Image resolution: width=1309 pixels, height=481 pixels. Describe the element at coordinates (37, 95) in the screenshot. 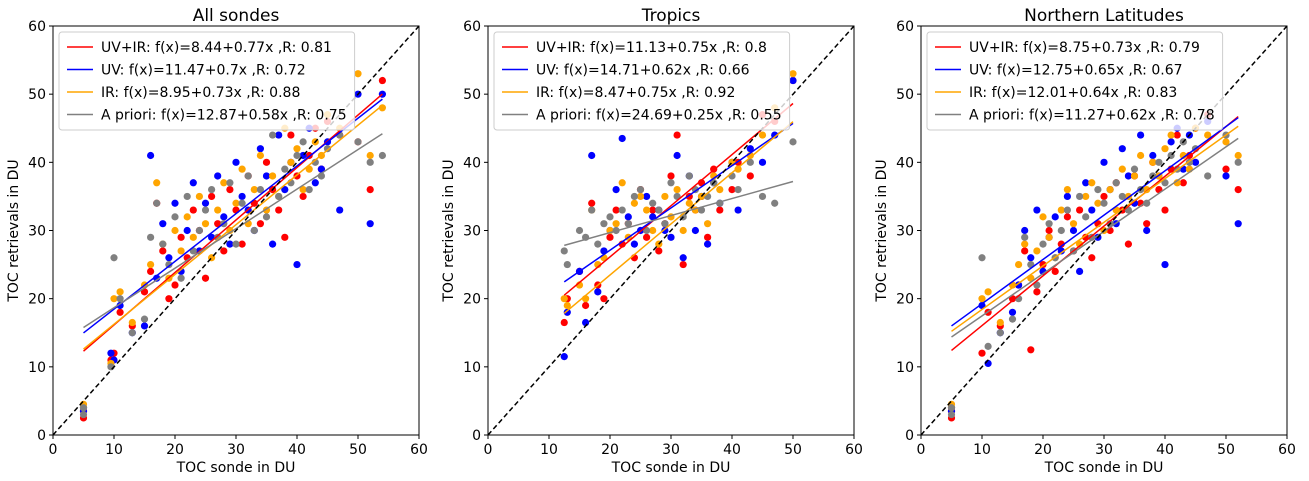

I see `y-tick-label: 50` at that location.